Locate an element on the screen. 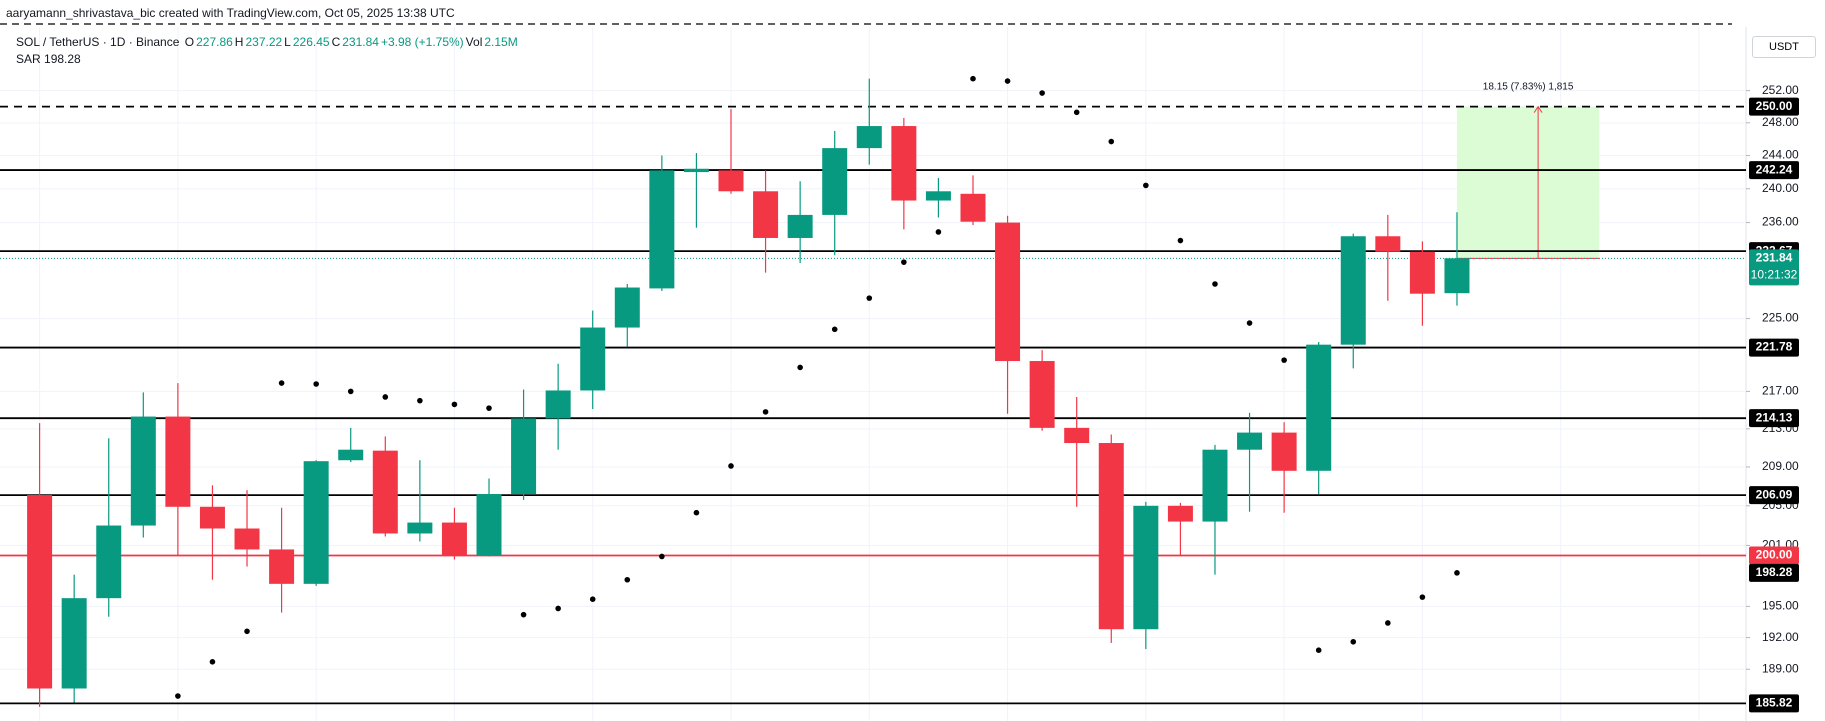 The height and width of the screenshot is (721, 1825). y-tick-label: 189.00 is located at coordinates (1780, 668).